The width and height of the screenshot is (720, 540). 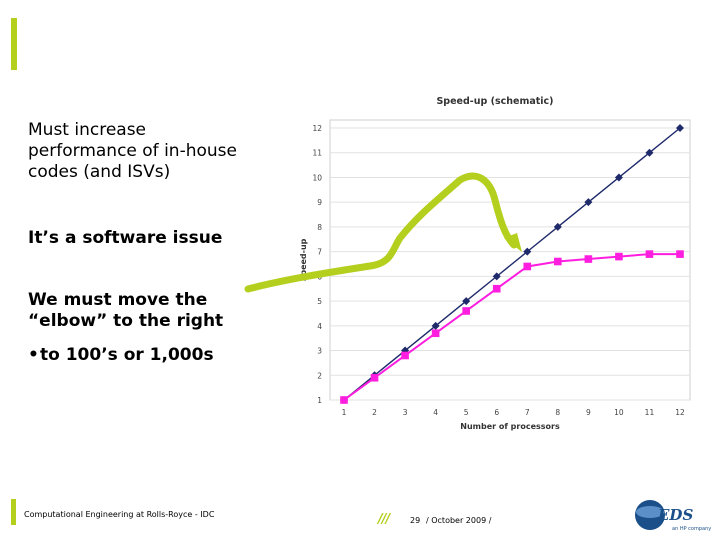 What do you see at coordinates (319, 400) in the screenshot?
I see `y-tick-label: 1` at bounding box center [319, 400].